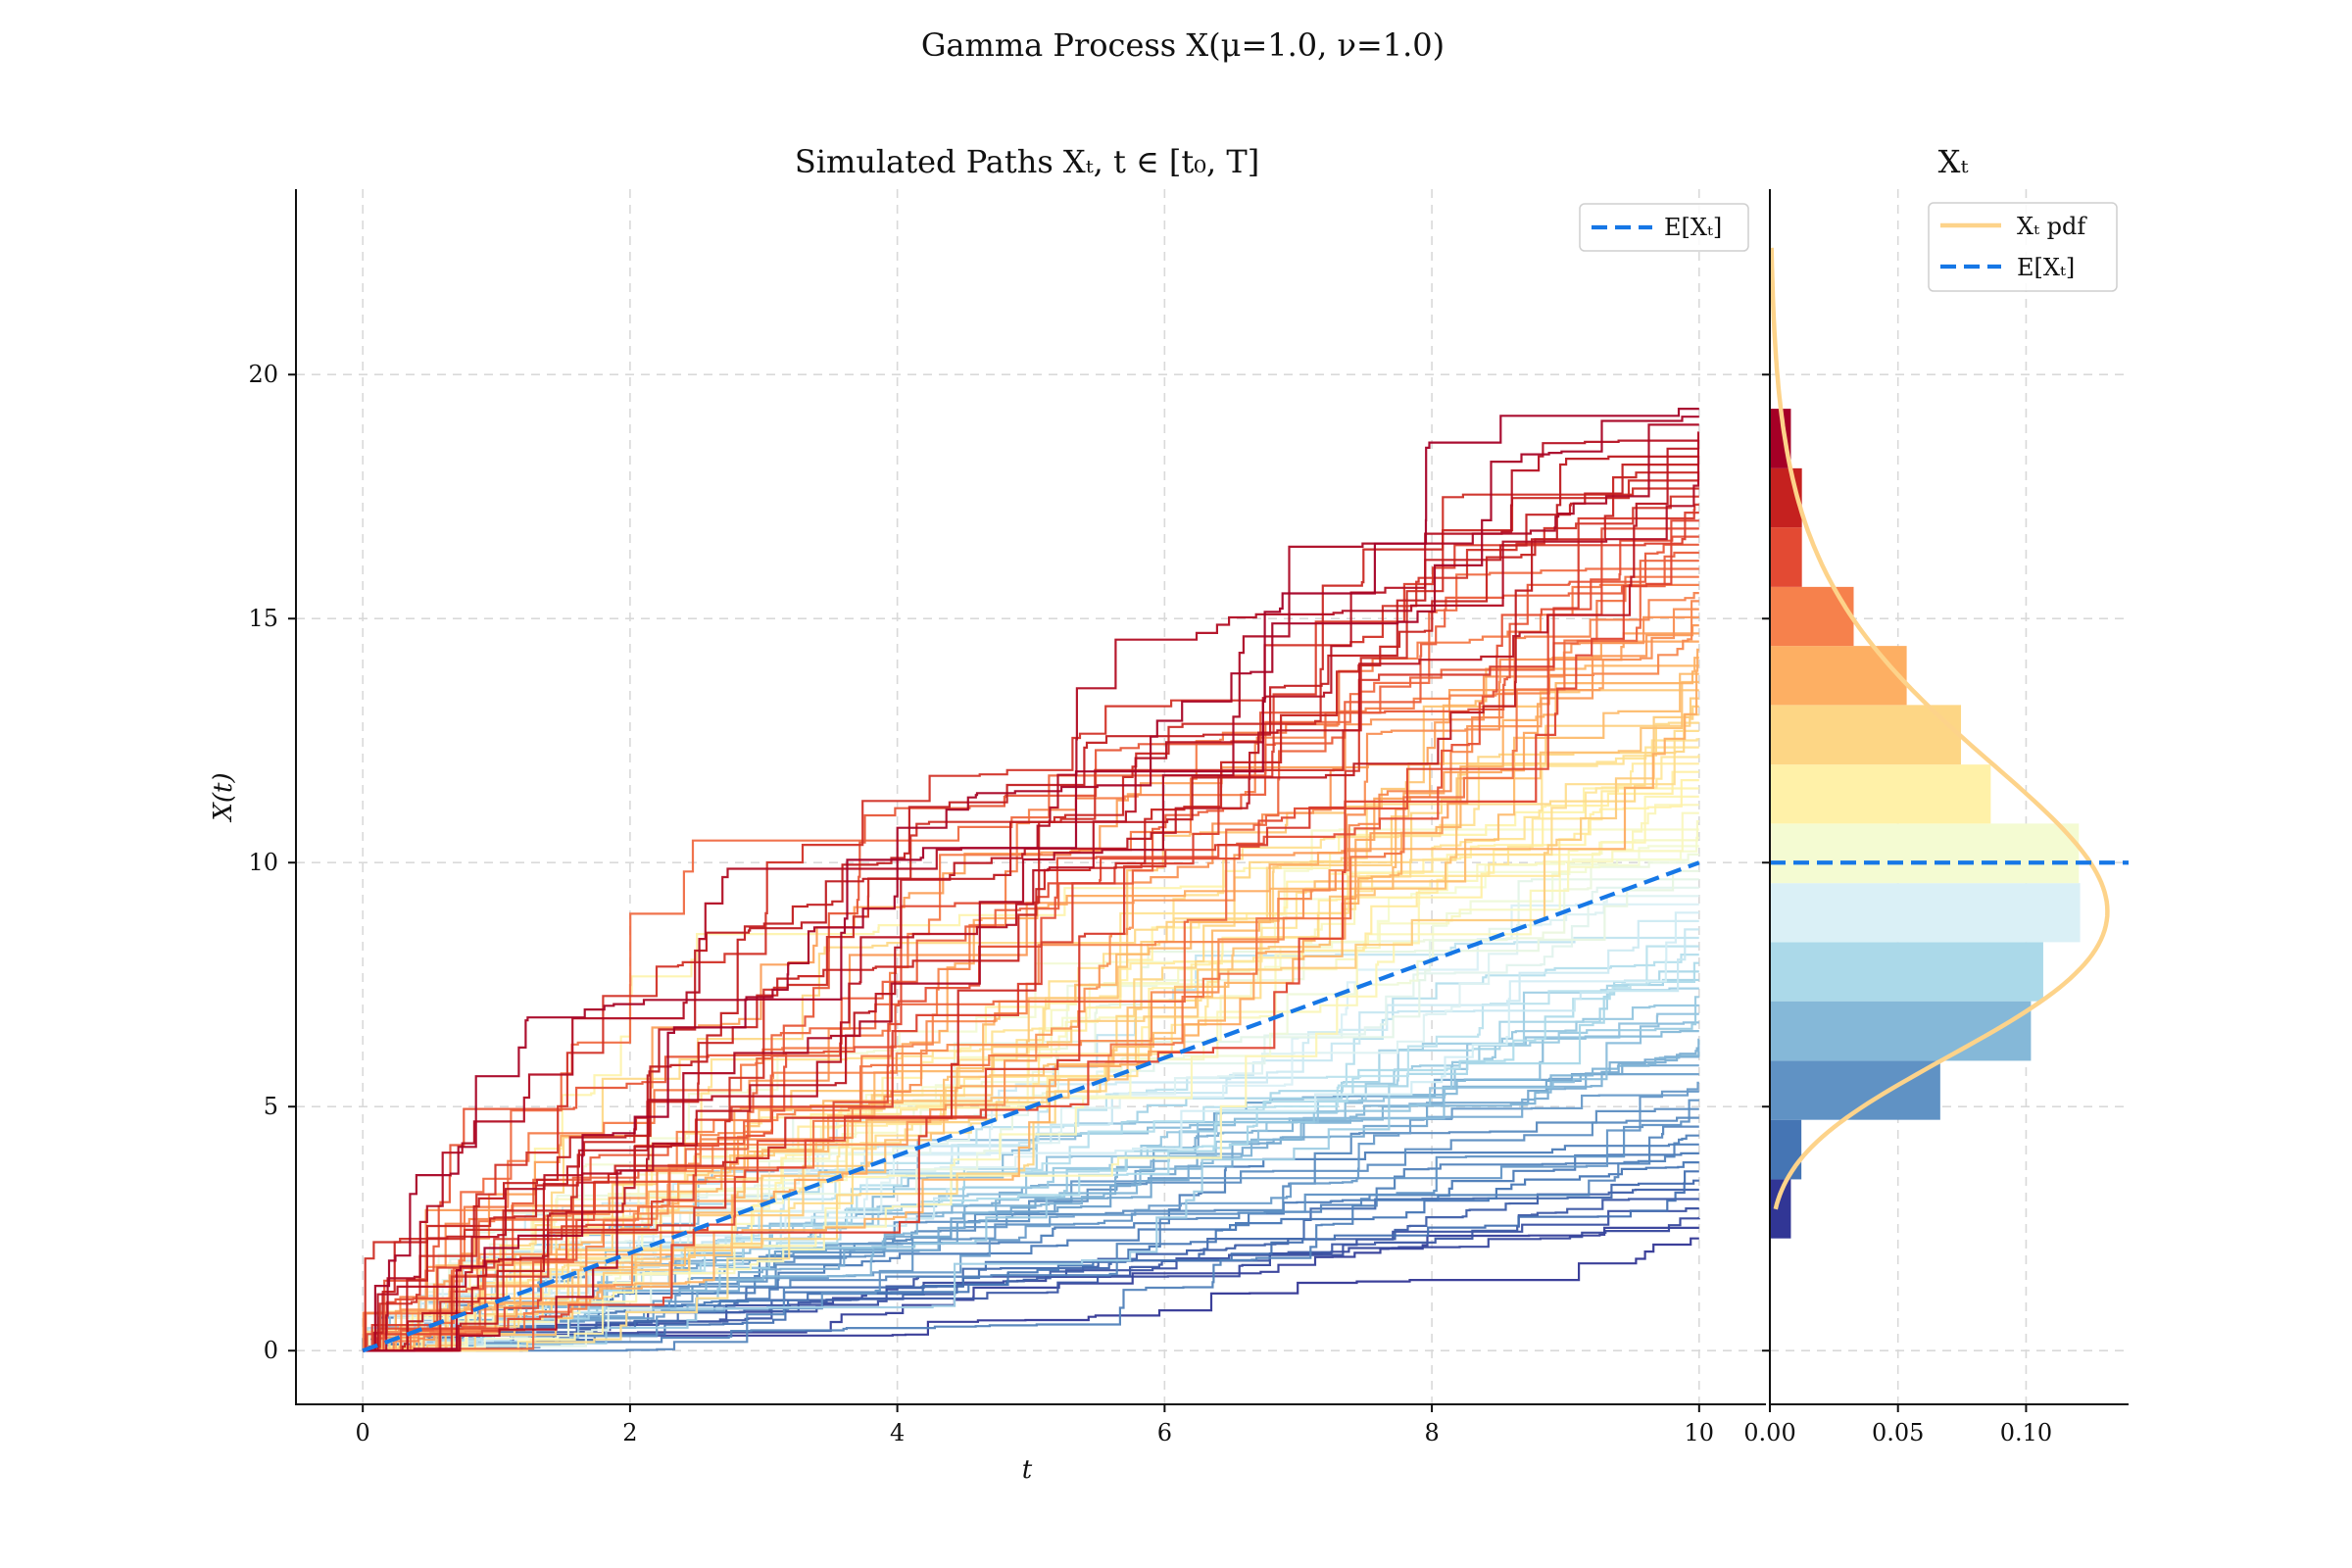  What do you see at coordinates (1953, 161) in the screenshot?
I see `marginal-panel-title: Xₜ` at bounding box center [1953, 161].